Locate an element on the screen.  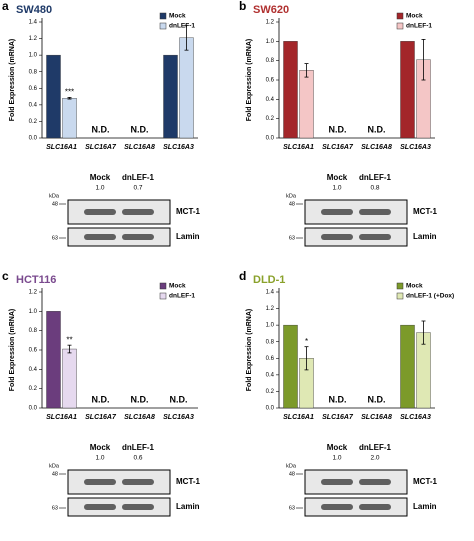
significance: * is located at coordinates (306, 341).